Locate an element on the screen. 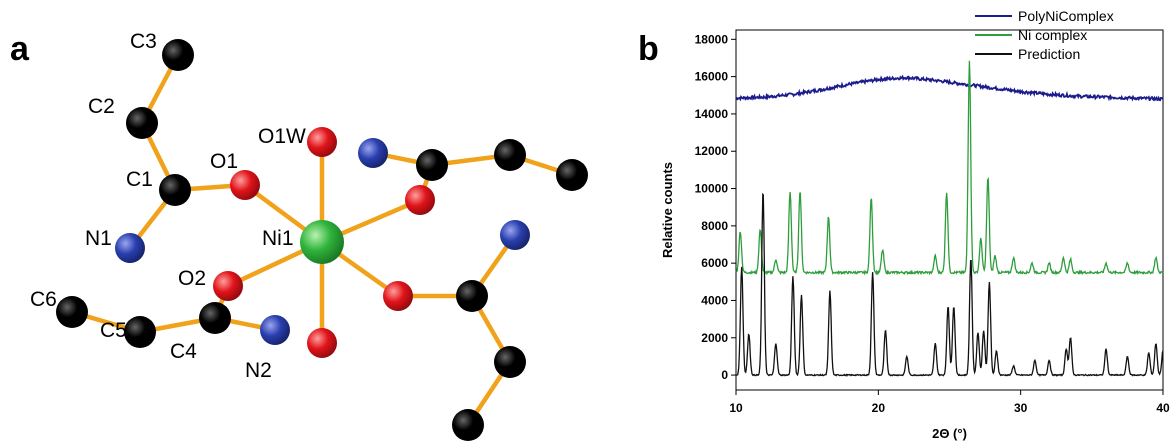  atom-label-o1w: O1W is located at coordinates (282, 136).